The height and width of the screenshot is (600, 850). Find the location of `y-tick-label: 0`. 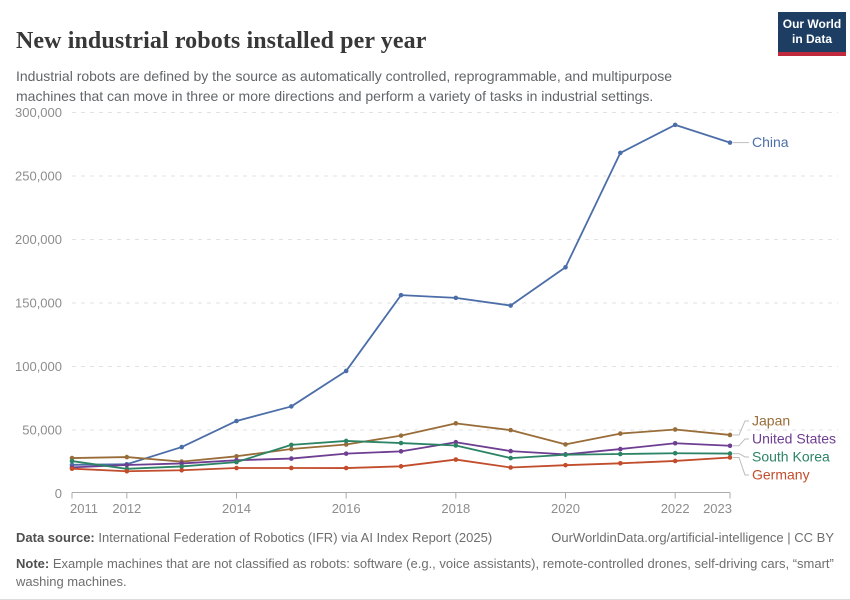

y-tick-label: 0 is located at coordinates (58, 493).